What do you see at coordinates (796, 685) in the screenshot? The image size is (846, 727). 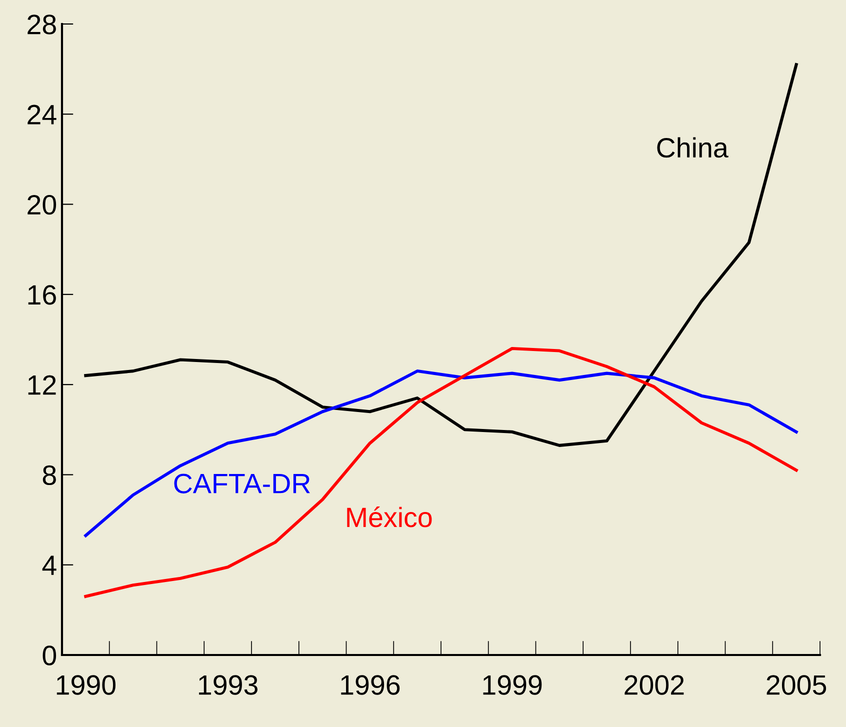 I see `x-tick-label: 2005` at bounding box center [796, 685].